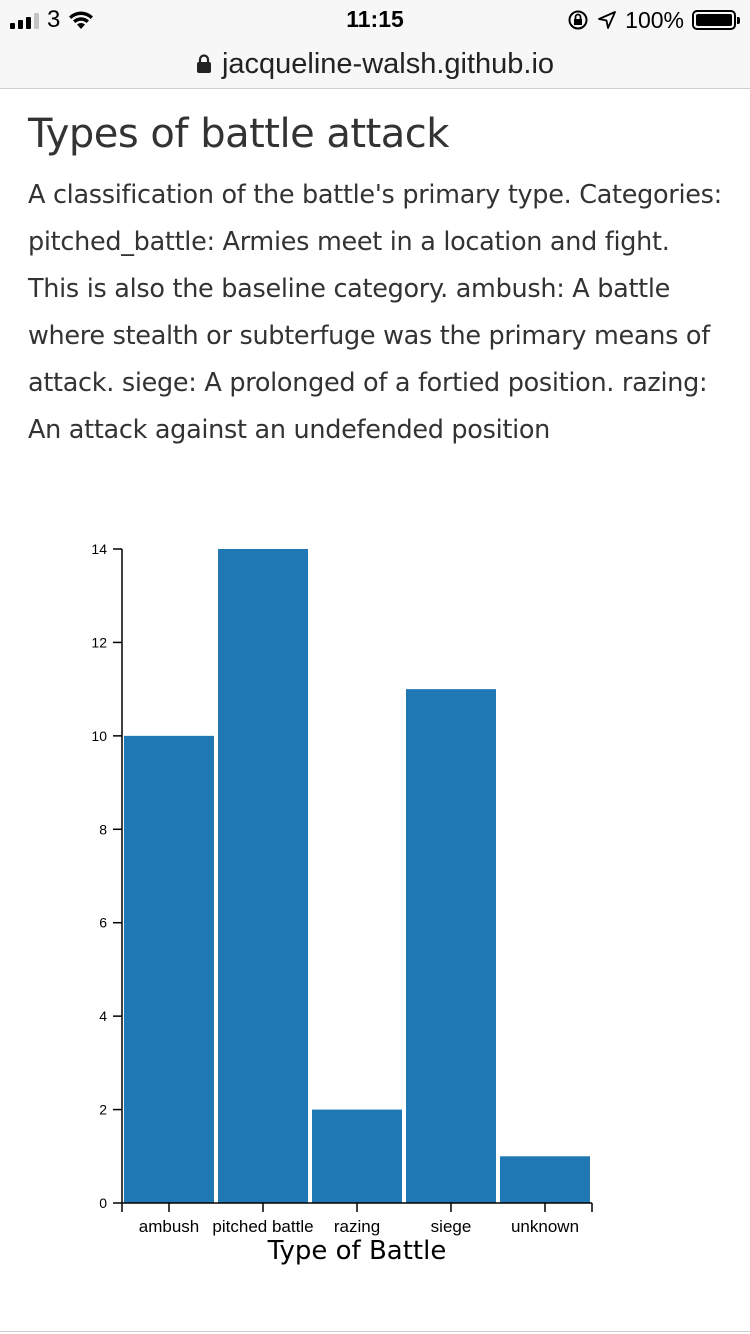  I want to click on x-tick-label: razing, so click(357, 1226).